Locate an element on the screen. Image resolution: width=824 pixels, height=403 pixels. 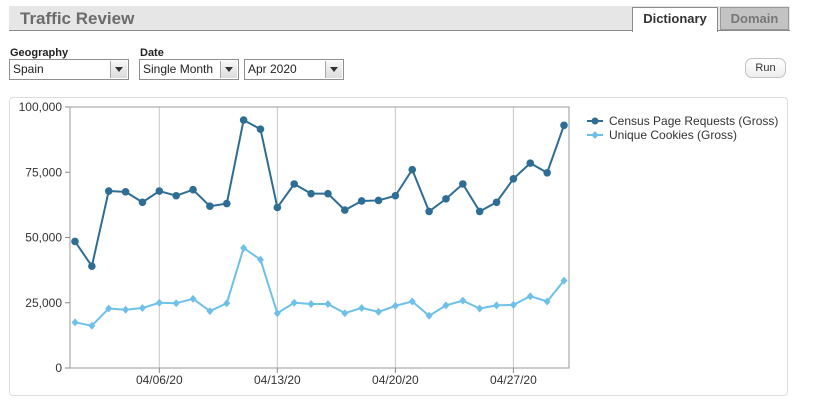
y-tick-label: 50,000 is located at coordinates (43, 238).